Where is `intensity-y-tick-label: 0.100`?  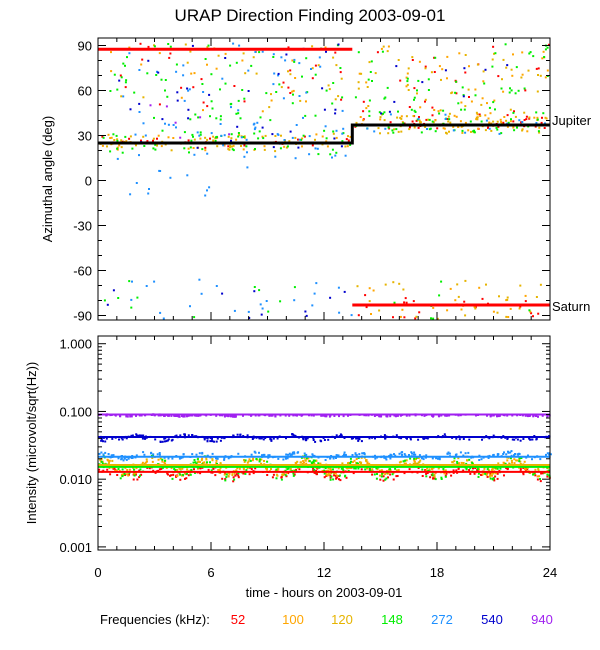
intensity-y-tick-label: 0.100 is located at coordinates (75, 411).